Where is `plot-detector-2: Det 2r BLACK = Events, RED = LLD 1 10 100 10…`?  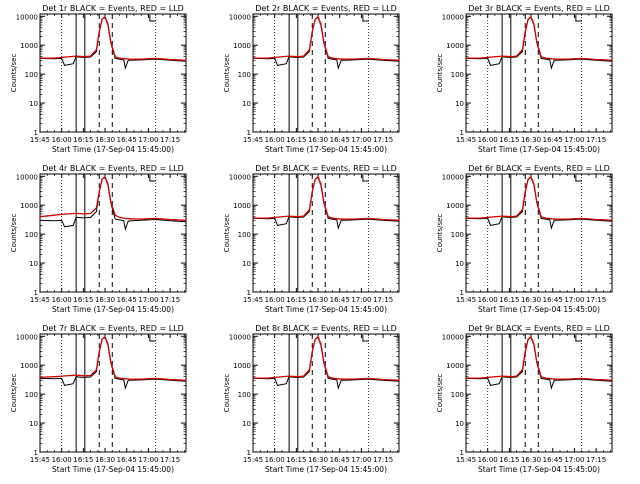 plot-detector-2: Det 2r BLACK = Events, RED = LLD 1 10 100 10… is located at coordinates (311, 79).